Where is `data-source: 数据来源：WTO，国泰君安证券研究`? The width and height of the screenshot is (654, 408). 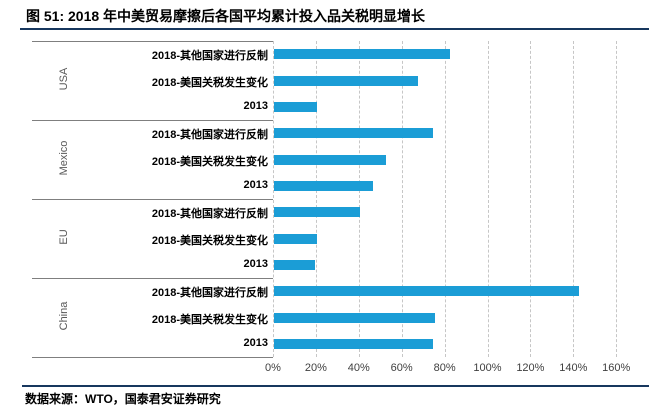
data-source: 数据来源：WTO，国泰君安证券研究 is located at coordinates (123, 399).